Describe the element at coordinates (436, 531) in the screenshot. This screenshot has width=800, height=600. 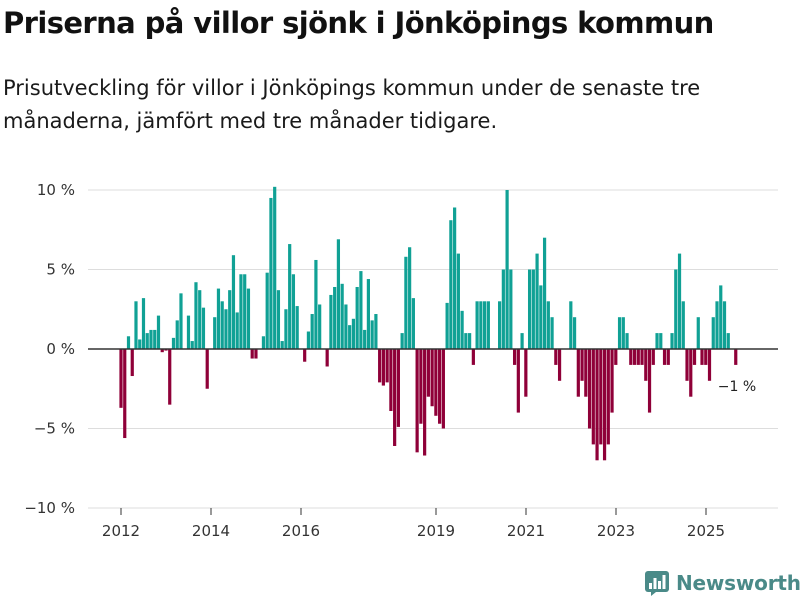
I see `x-tick-label: 2019` at that location.